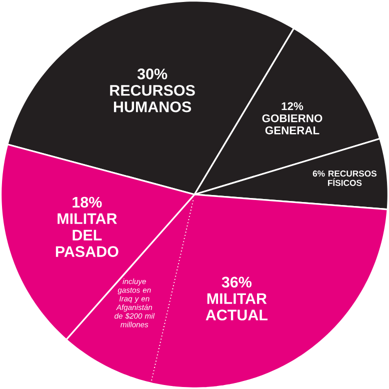 This screenshot has width=389, height=389. Describe the element at coordinates (352, 178) in the screenshot. I see `slice-label: RECURSOS FÍSICOS` at that location.